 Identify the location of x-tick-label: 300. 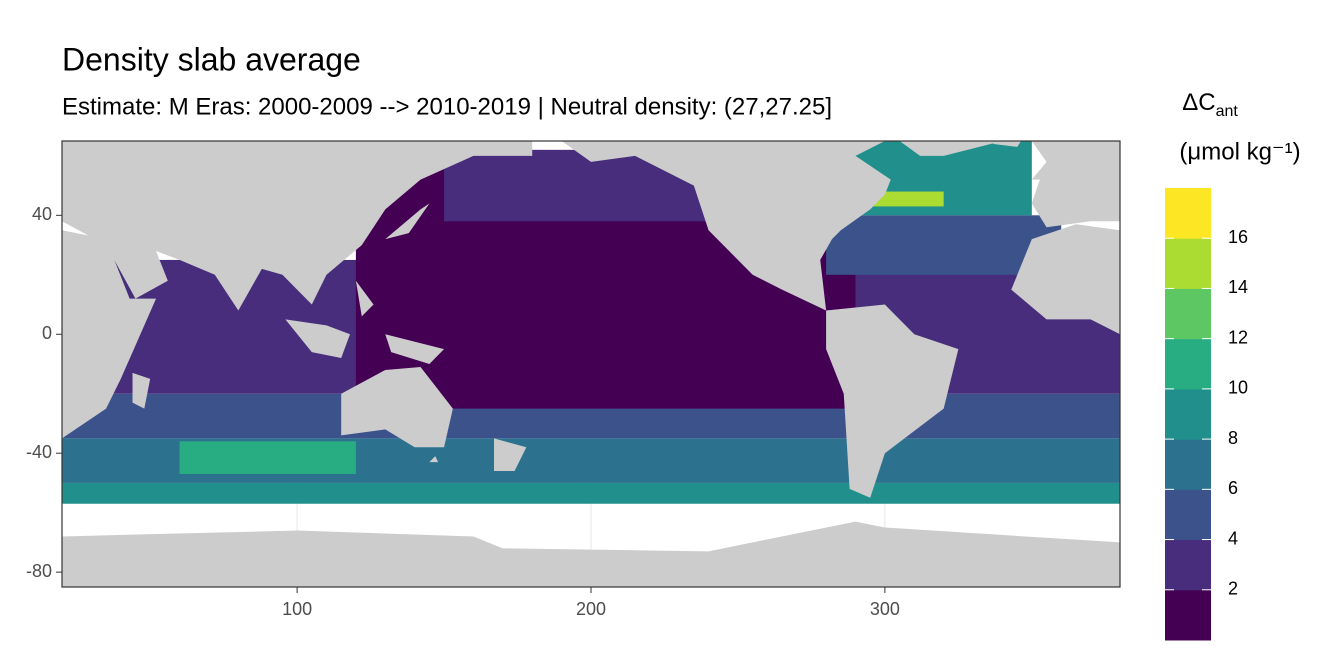
(885, 609).